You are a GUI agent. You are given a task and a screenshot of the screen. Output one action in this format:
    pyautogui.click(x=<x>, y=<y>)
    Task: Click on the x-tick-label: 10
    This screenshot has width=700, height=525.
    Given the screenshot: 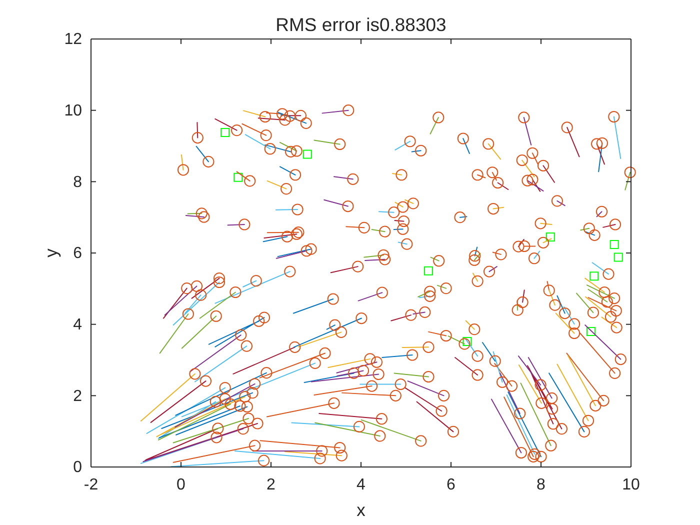 What is the action you would take?
    pyautogui.click(x=631, y=485)
    